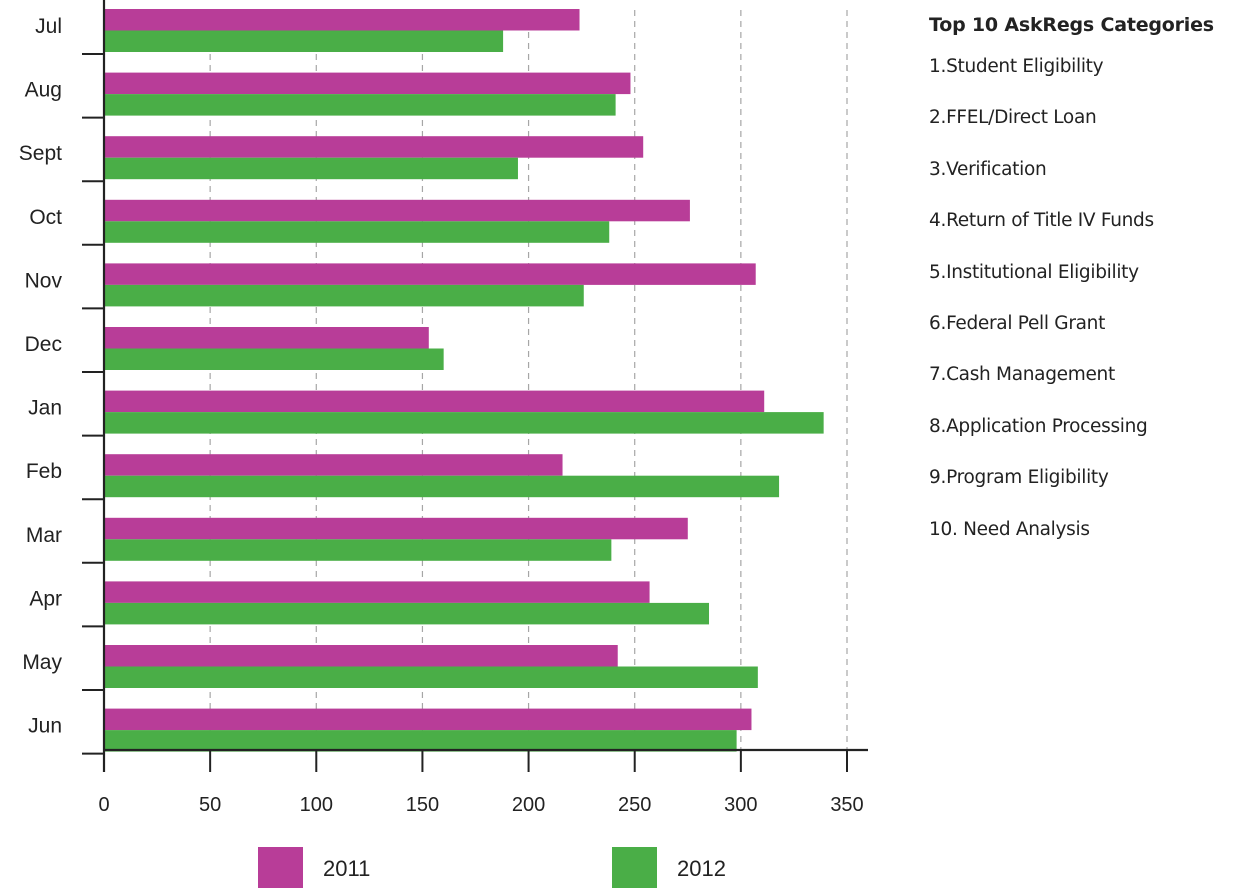 This screenshot has height=888, width=1258. What do you see at coordinates (316, 805) in the screenshot?
I see `x-tick-label: 100` at bounding box center [316, 805].